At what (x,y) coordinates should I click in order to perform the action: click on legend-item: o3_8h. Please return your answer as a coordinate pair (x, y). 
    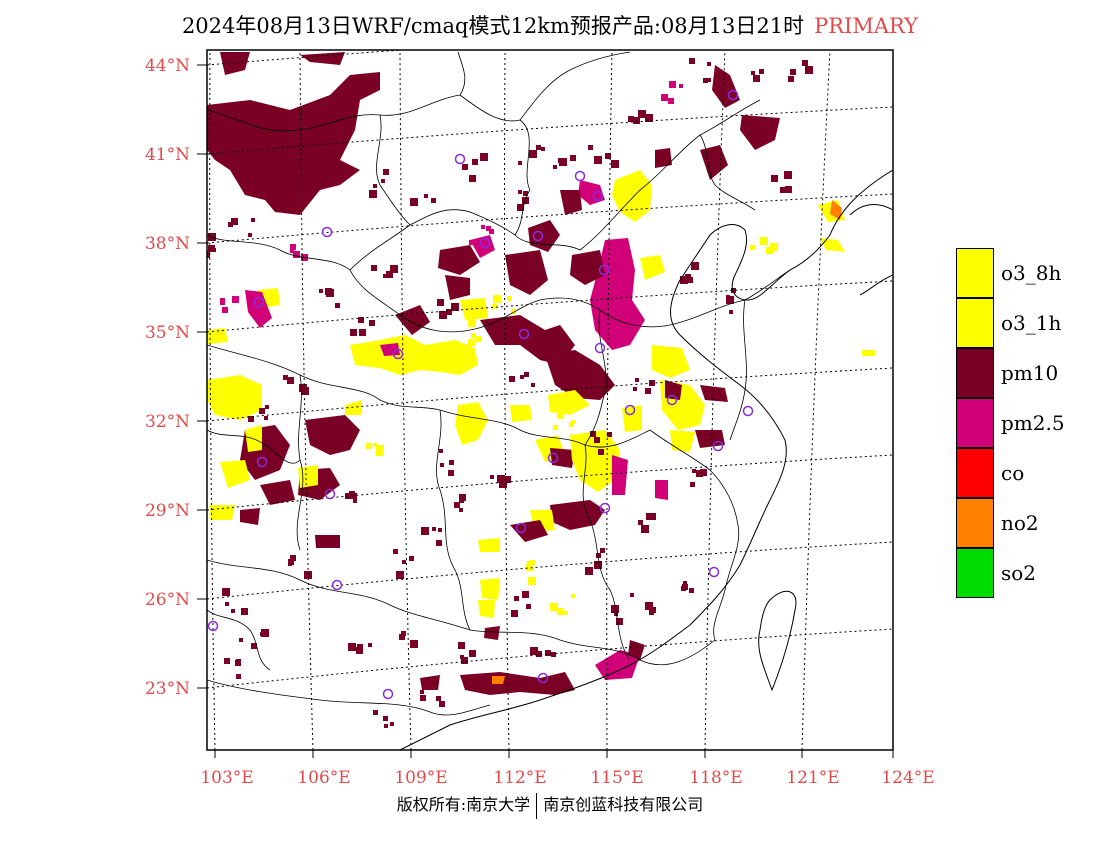
    Looking at the image, I should click on (1010, 272).